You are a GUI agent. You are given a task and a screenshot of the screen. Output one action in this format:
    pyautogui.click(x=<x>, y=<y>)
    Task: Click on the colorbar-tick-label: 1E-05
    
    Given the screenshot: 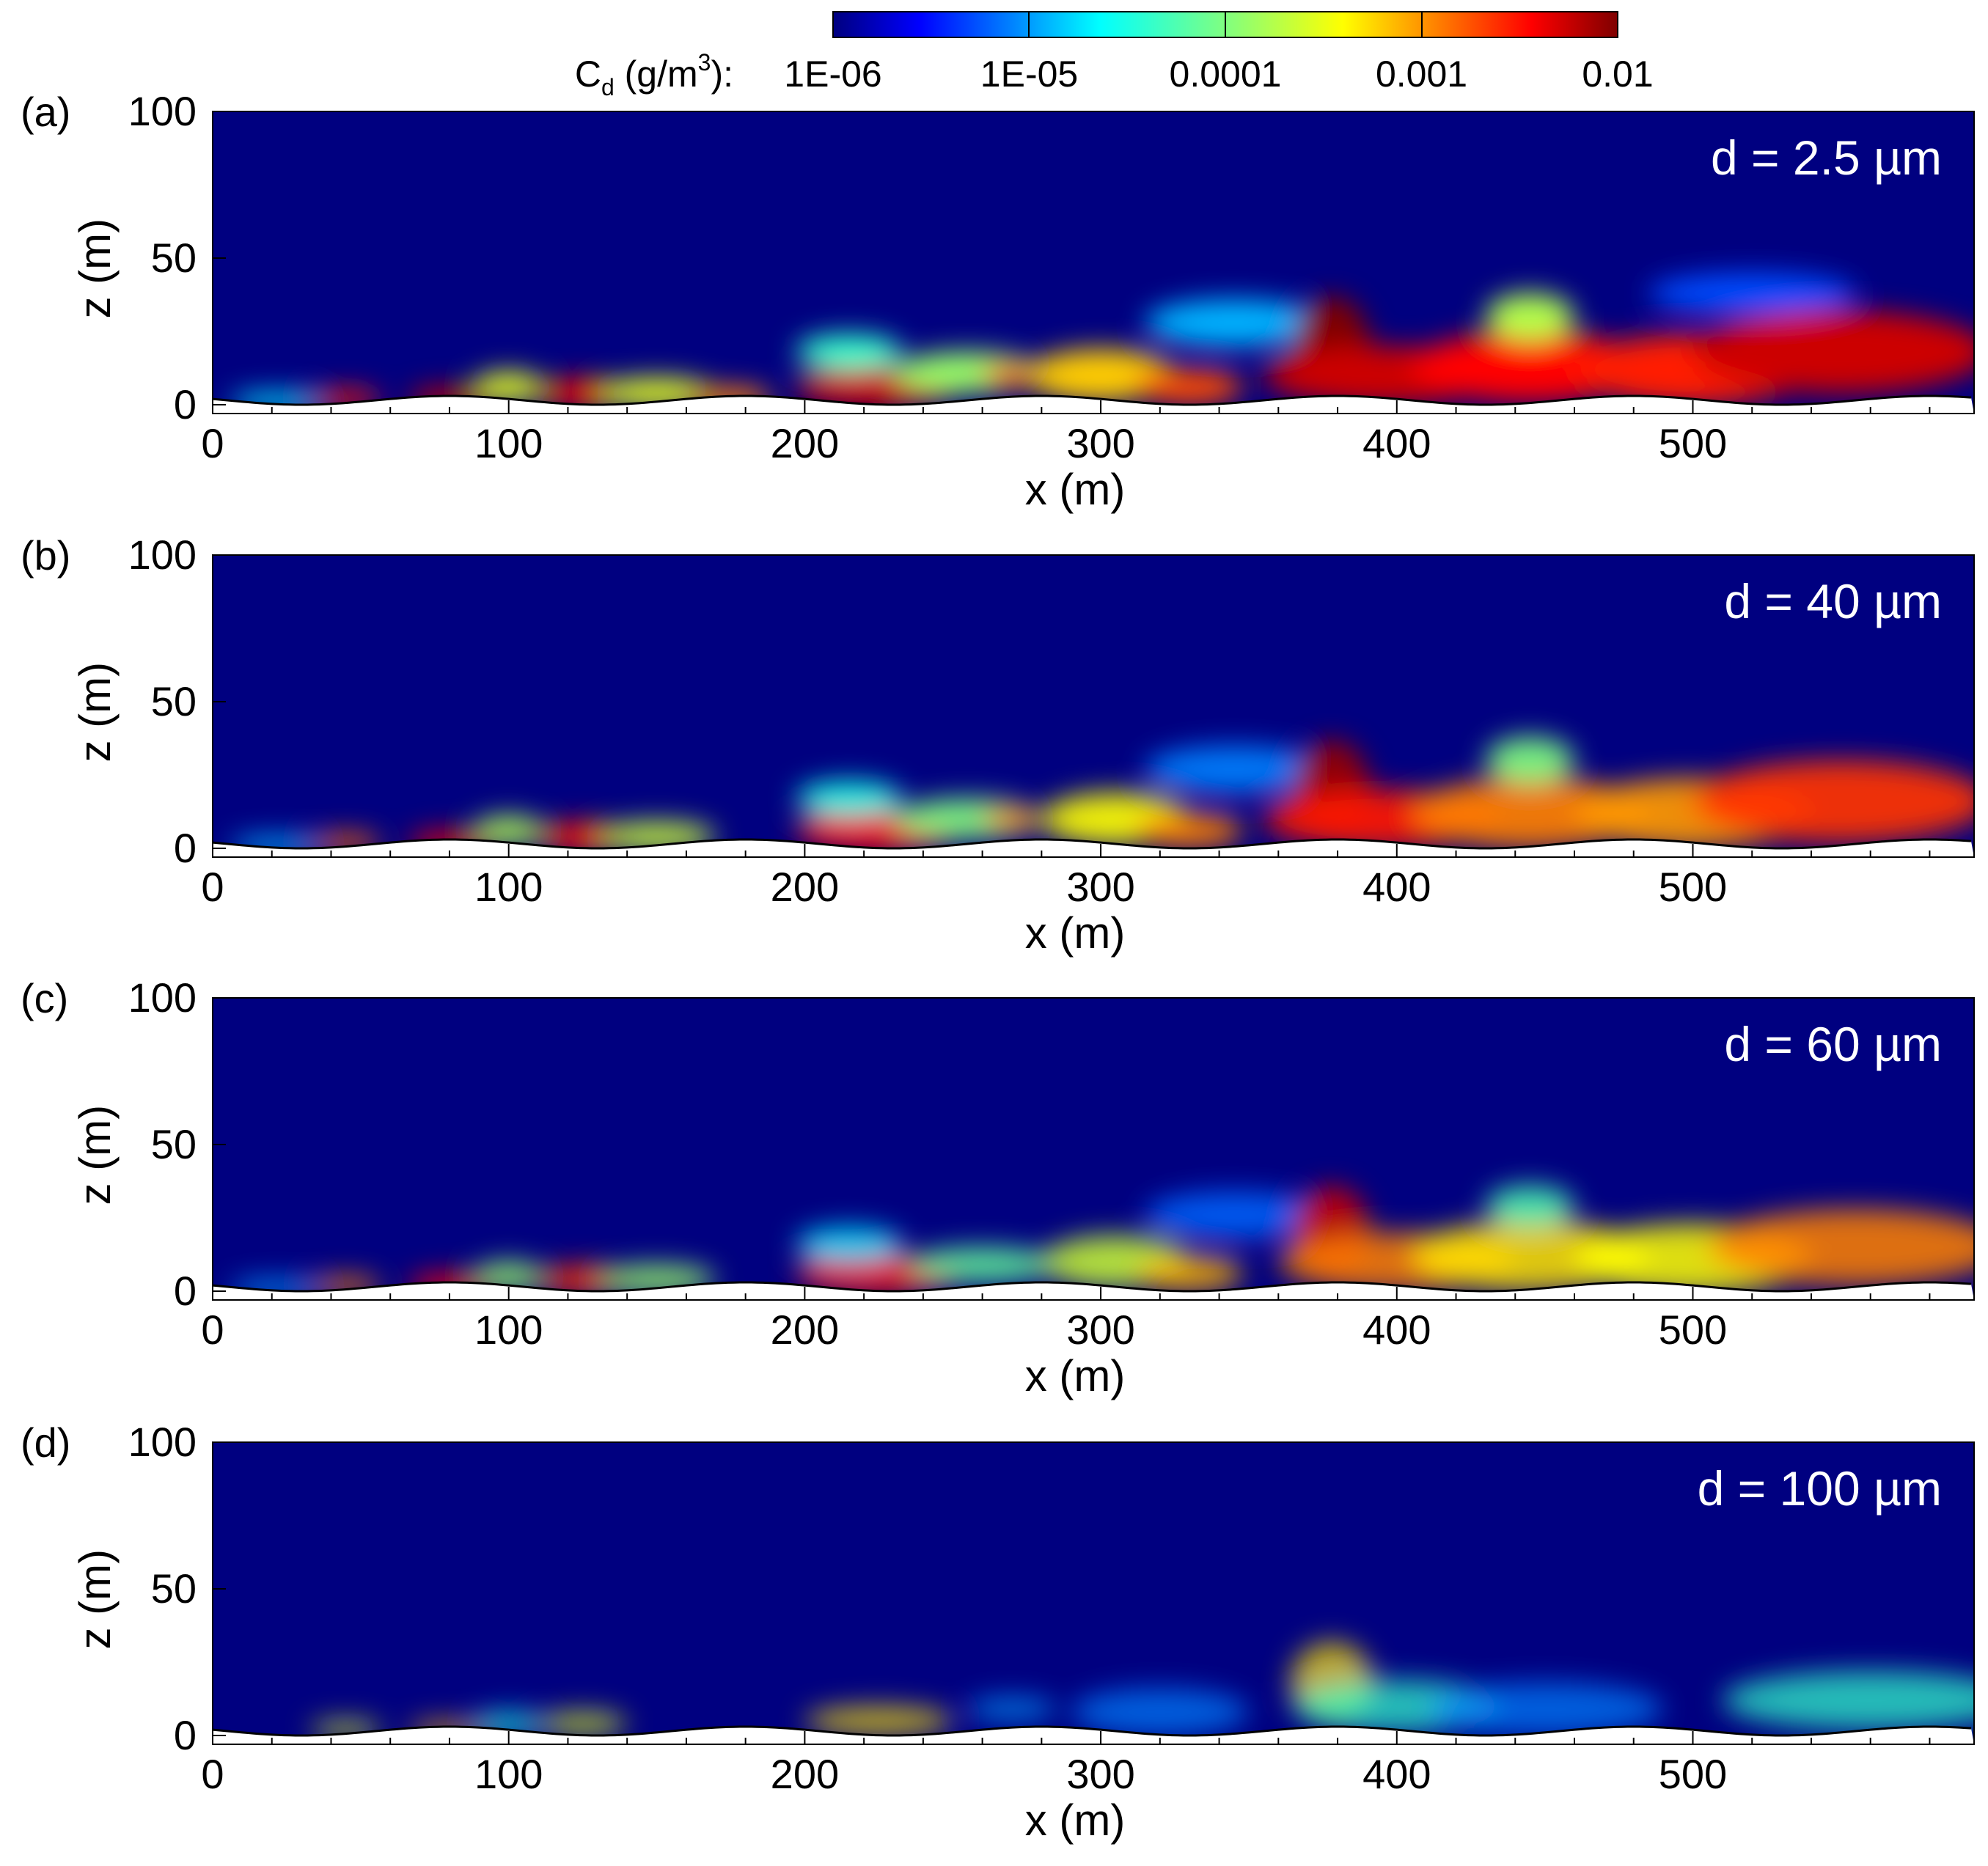 What is the action you would take?
    pyautogui.click(x=1029, y=74)
    